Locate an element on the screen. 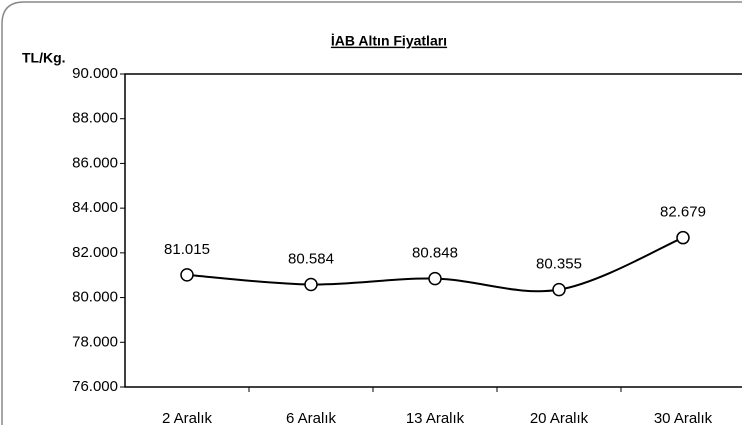 This screenshot has height=425, width=742. data-label: 80.584 is located at coordinates (311, 258).